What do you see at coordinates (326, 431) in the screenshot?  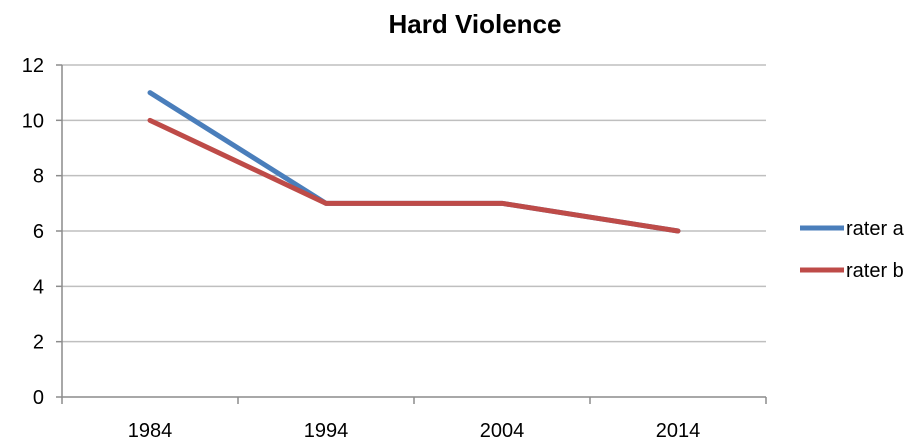 I see `x-tick-label: 1994` at bounding box center [326, 431].